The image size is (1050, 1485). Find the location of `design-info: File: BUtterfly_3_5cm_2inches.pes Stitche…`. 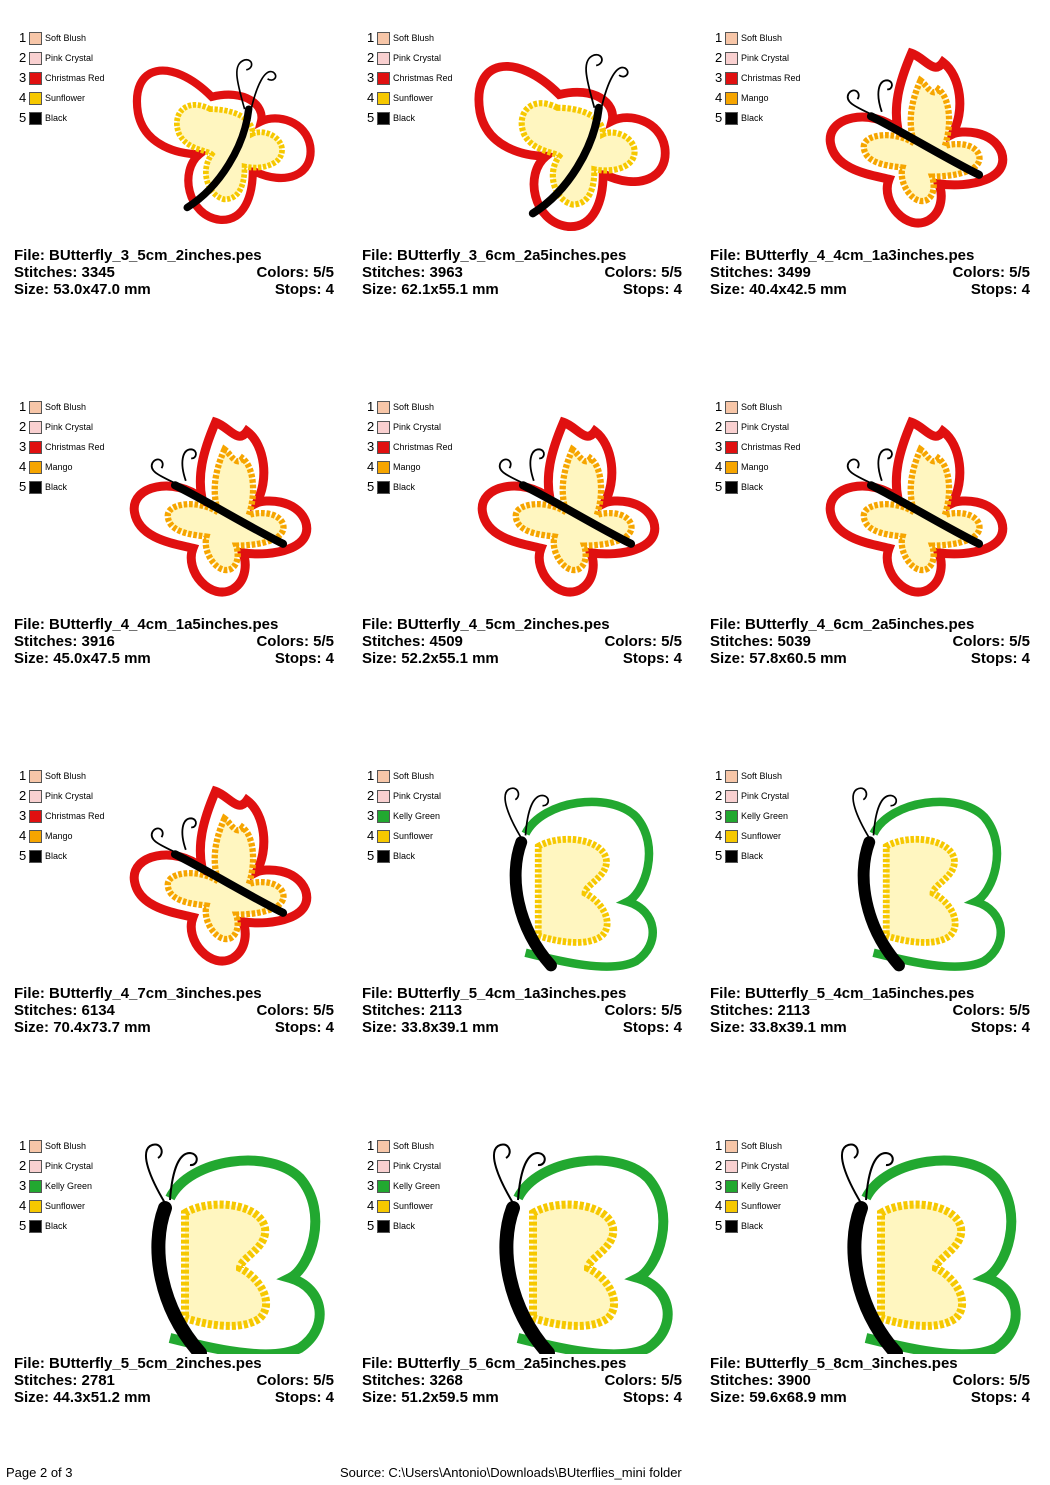

design-info: File: BUtterfly_3_5cm_2inches.pes Stitche… is located at coordinates (174, 272).